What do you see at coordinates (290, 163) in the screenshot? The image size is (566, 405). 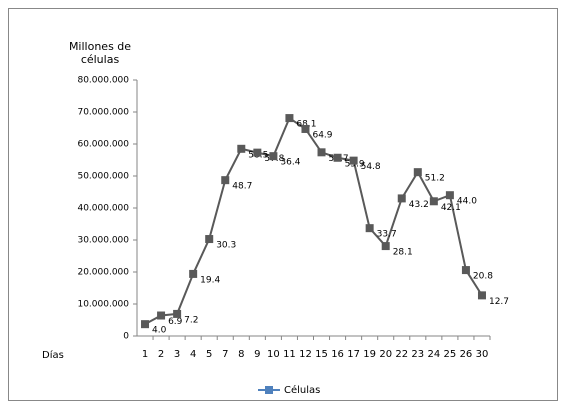 I see `data-label: 36.4` at bounding box center [290, 163].